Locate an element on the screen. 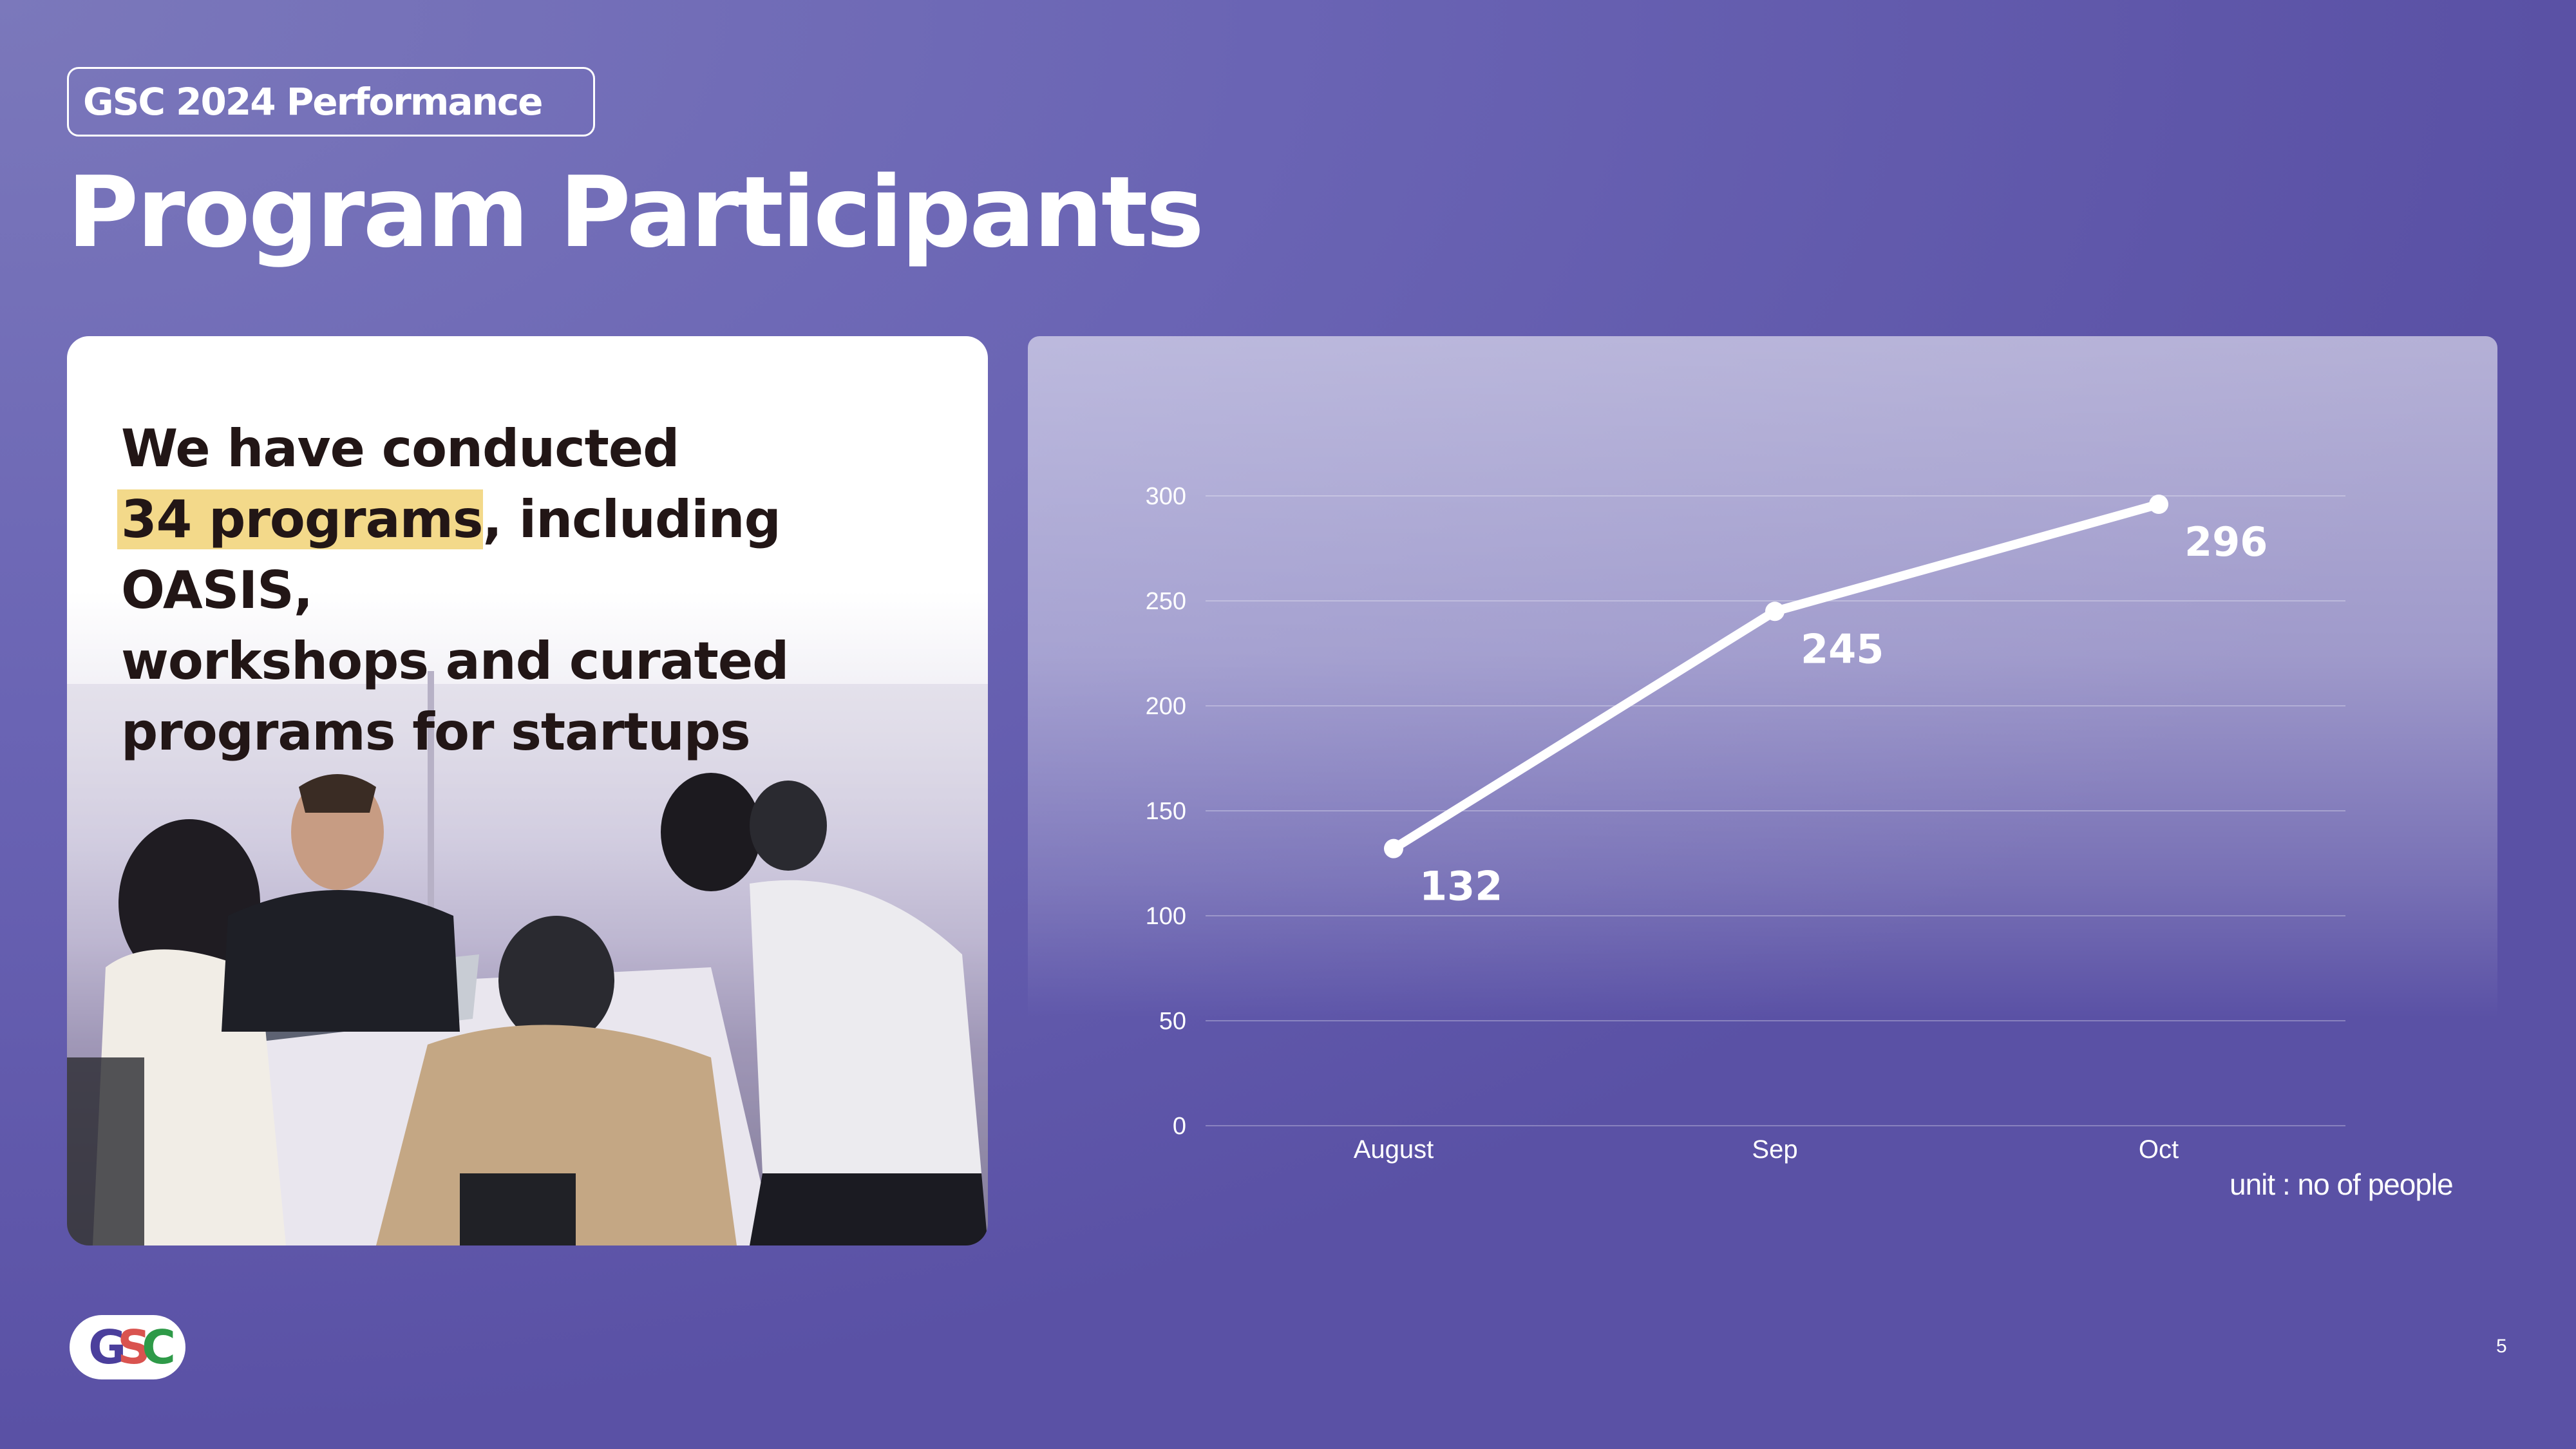 The height and width of the screenshot is (1449, 2576). data-label: 245 is located at coordinates (1843, 649).